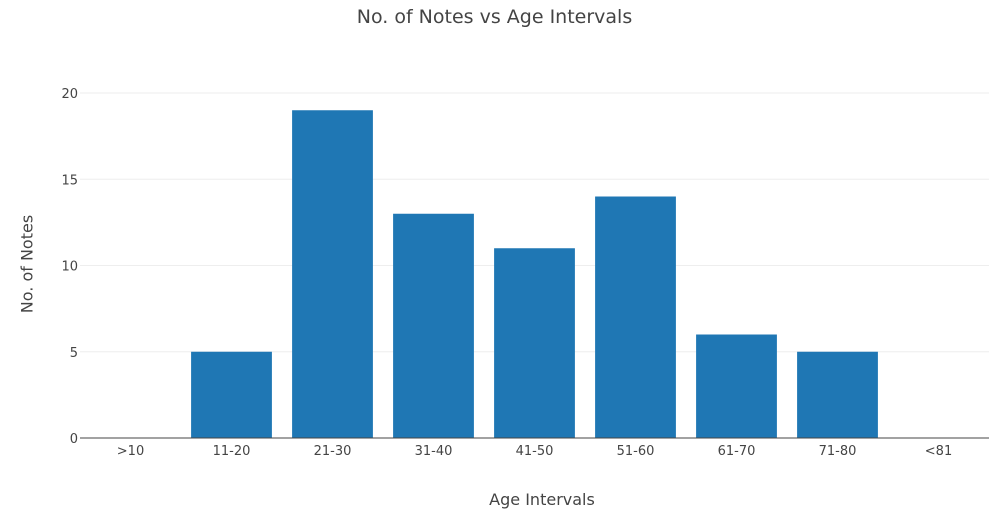 Image resolution: width=989 pixels, height=514 pixels. I want to click on chart-title: No. of Notes vs Age Intervals, so click(494, 17).